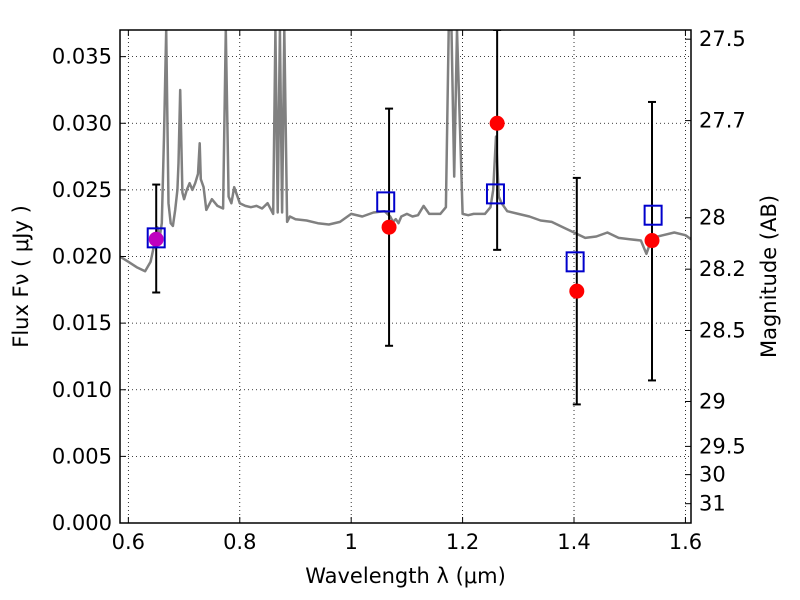  I want to click on y-tick-label: 0.000, so click(82, 523).